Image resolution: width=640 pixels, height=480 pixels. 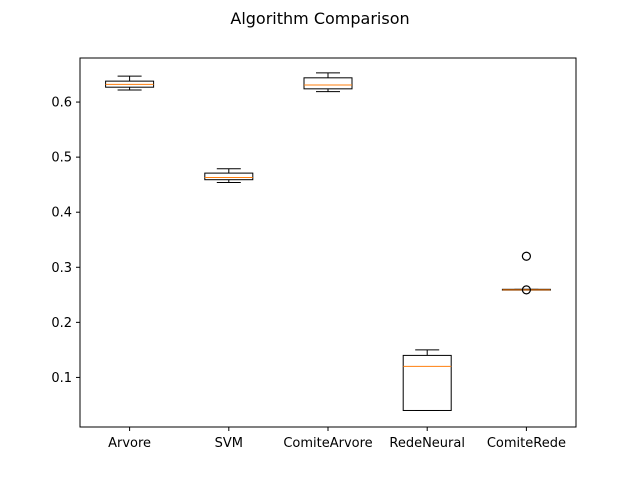 I want to click on y-tick-label: 0.4, so click(x=61, y=213).